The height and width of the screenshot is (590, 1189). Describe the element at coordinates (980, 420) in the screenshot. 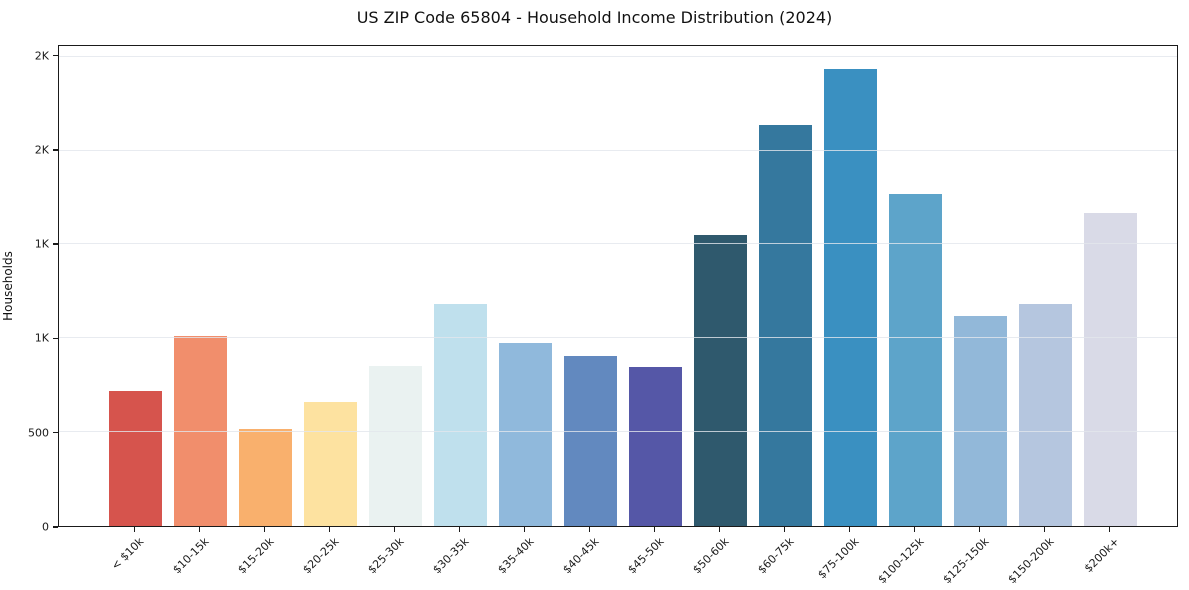

I see `bar-$125-150k` at that location.